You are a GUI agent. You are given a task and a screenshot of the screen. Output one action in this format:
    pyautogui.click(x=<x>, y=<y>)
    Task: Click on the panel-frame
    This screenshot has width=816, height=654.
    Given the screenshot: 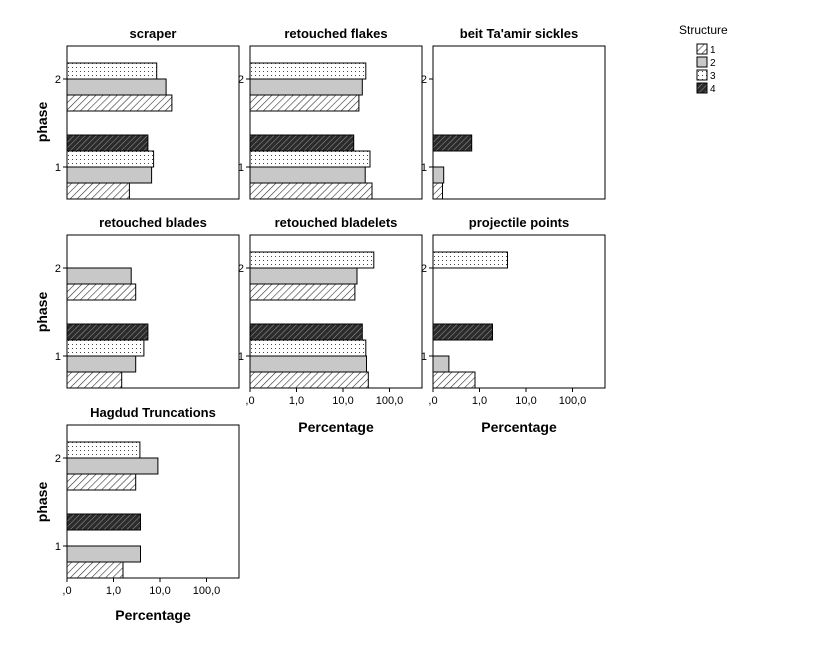 What is the action you would take?
    pyautogui.click(x=519, y=122)
    